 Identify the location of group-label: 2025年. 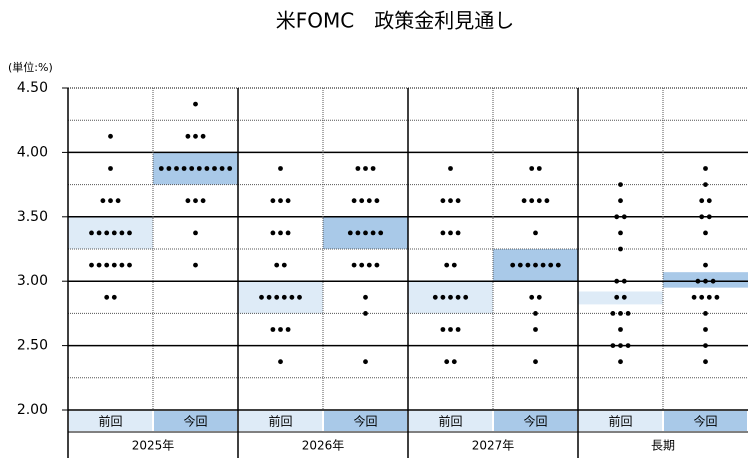
(153, 446).